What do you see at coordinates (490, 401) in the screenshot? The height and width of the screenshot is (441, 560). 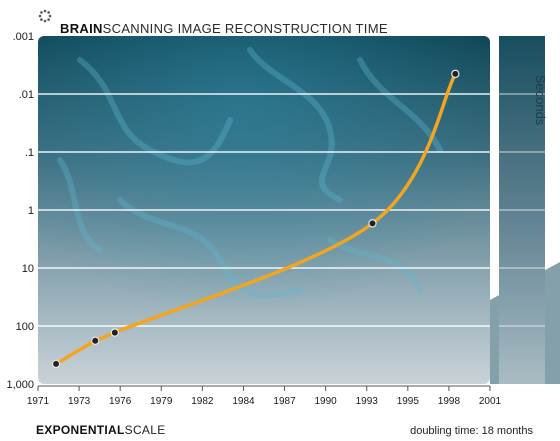 I see `x-tick-label: 2001` at bounding box center [490, 401].